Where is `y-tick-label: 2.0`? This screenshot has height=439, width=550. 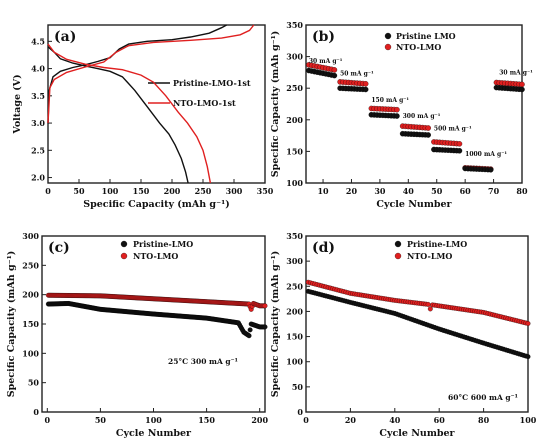 y-tick-label: 2.0 is located at coordinates (38, 178).